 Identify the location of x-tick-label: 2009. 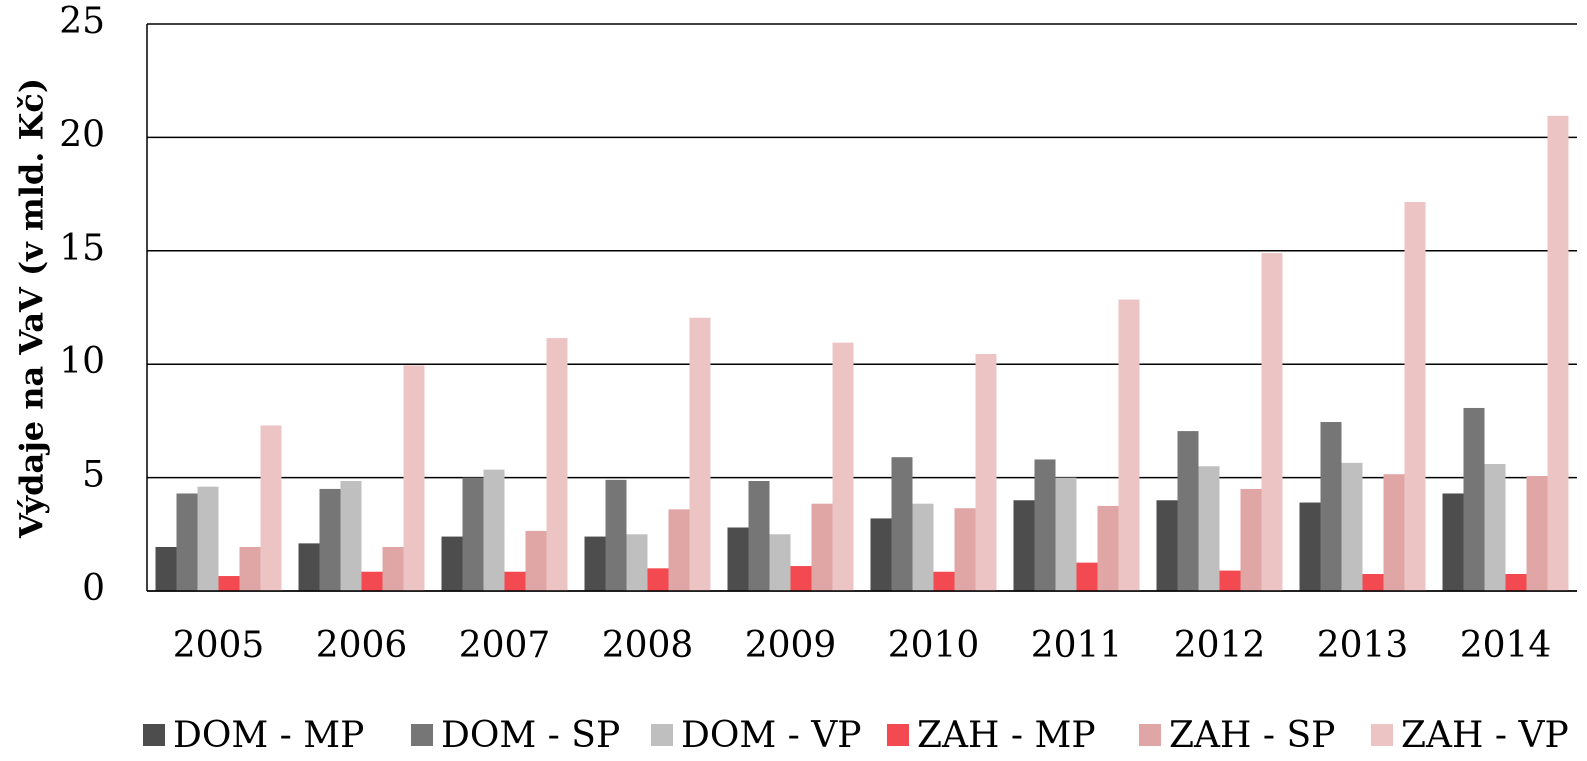
(791, 645).